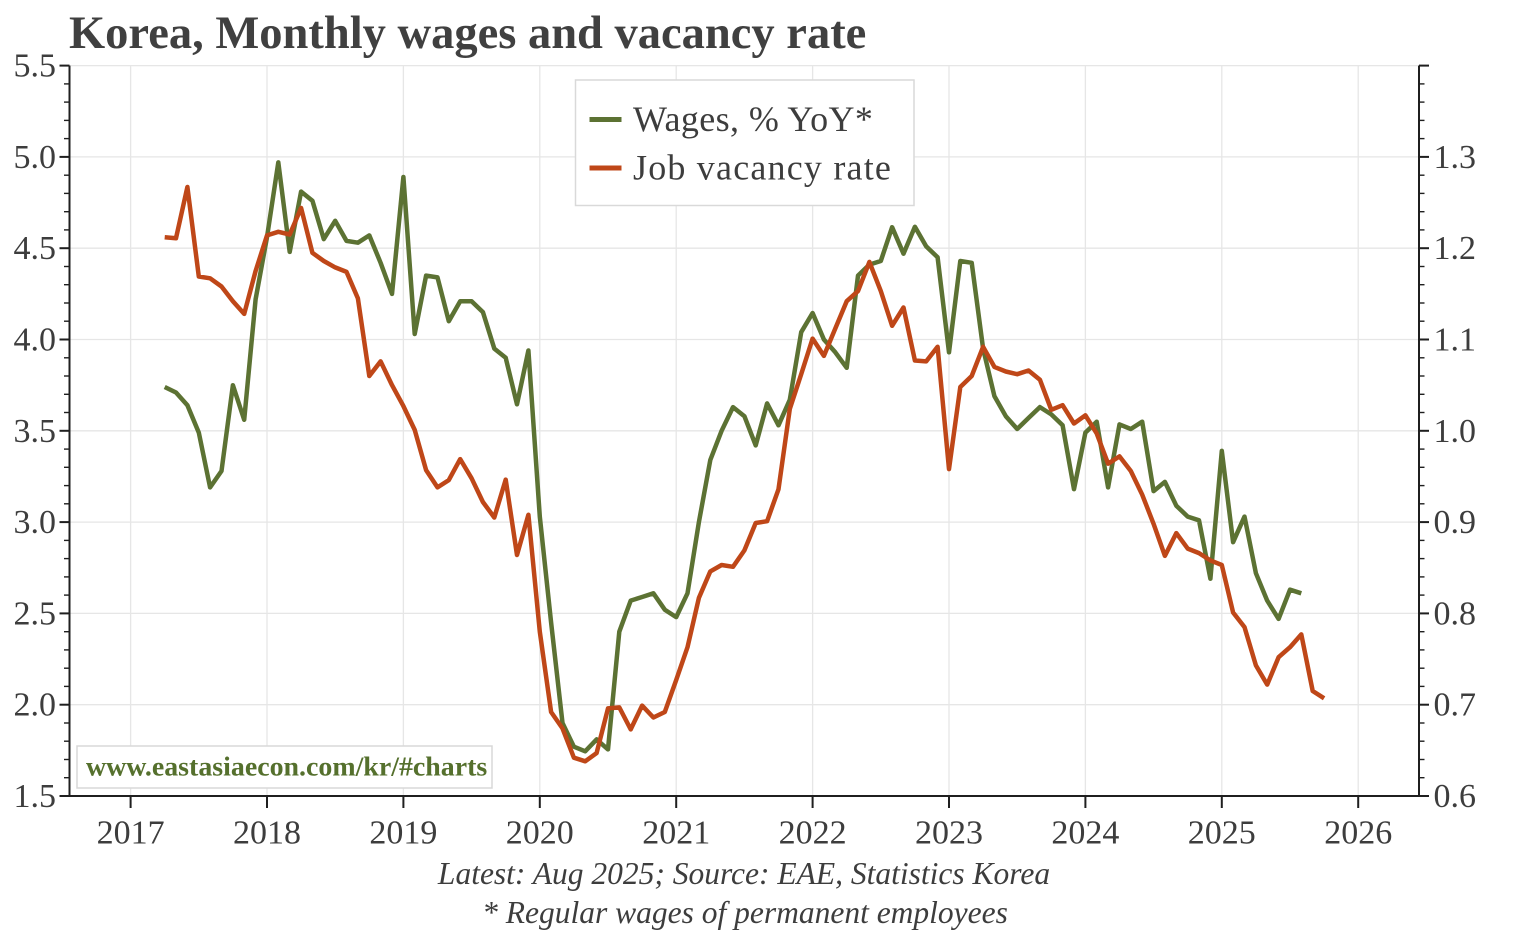 This screenshot has width=1534, height=935. What do you see at coordinates (35, 613) in the screenshot?
I see `svg-text: 2.5` at bounding box center [35, 613].